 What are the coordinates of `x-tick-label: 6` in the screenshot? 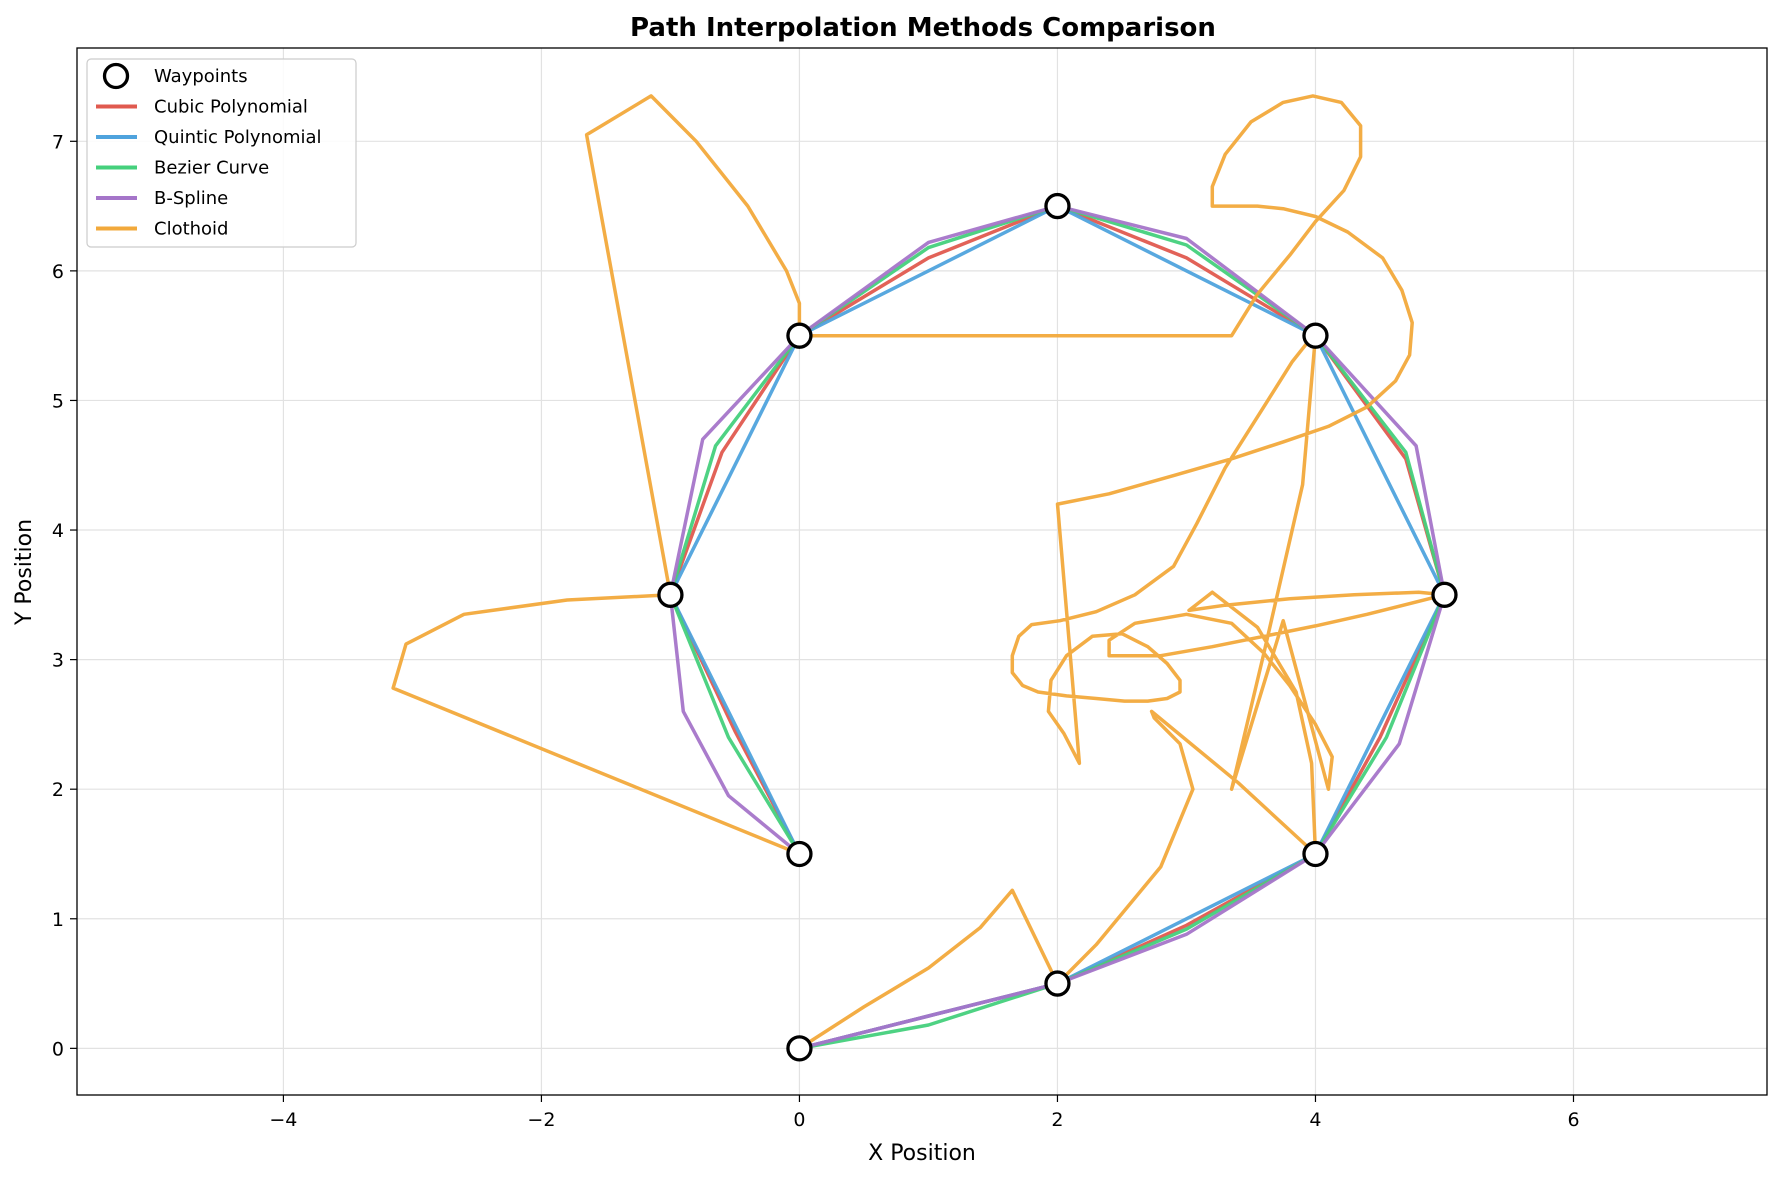 It's located at (1573, 1120).